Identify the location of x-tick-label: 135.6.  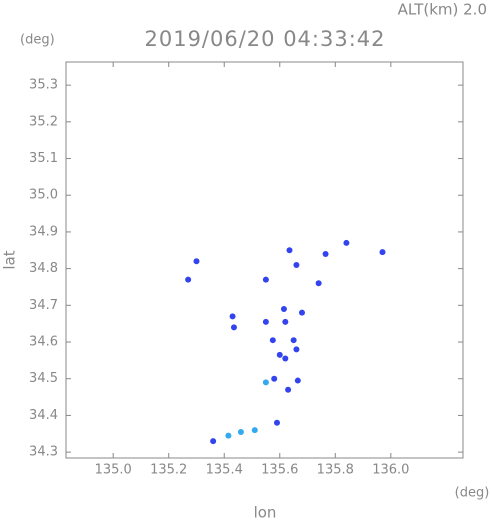
(279, 470).